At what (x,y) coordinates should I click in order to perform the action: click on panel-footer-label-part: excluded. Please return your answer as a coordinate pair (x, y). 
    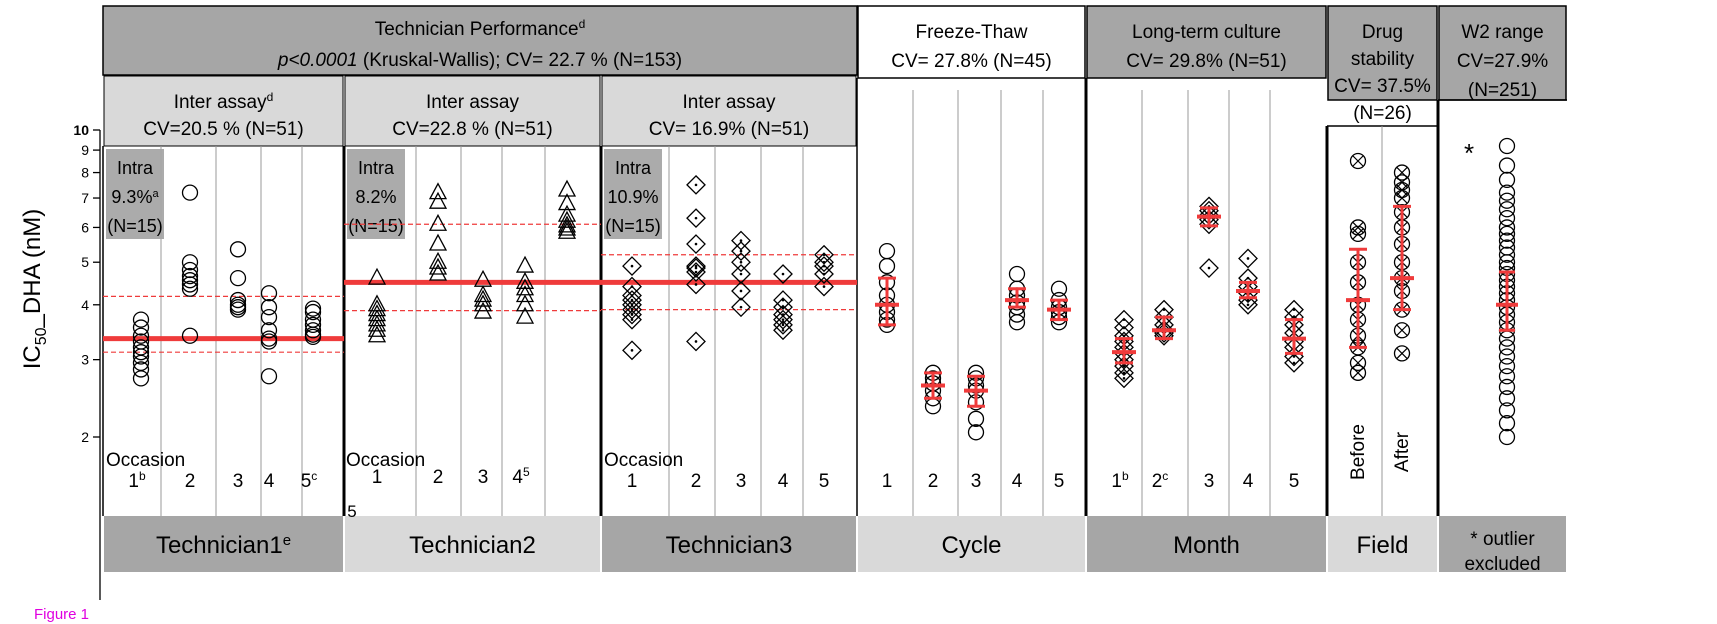
    Looking at the image, I should click on (1502, 564).